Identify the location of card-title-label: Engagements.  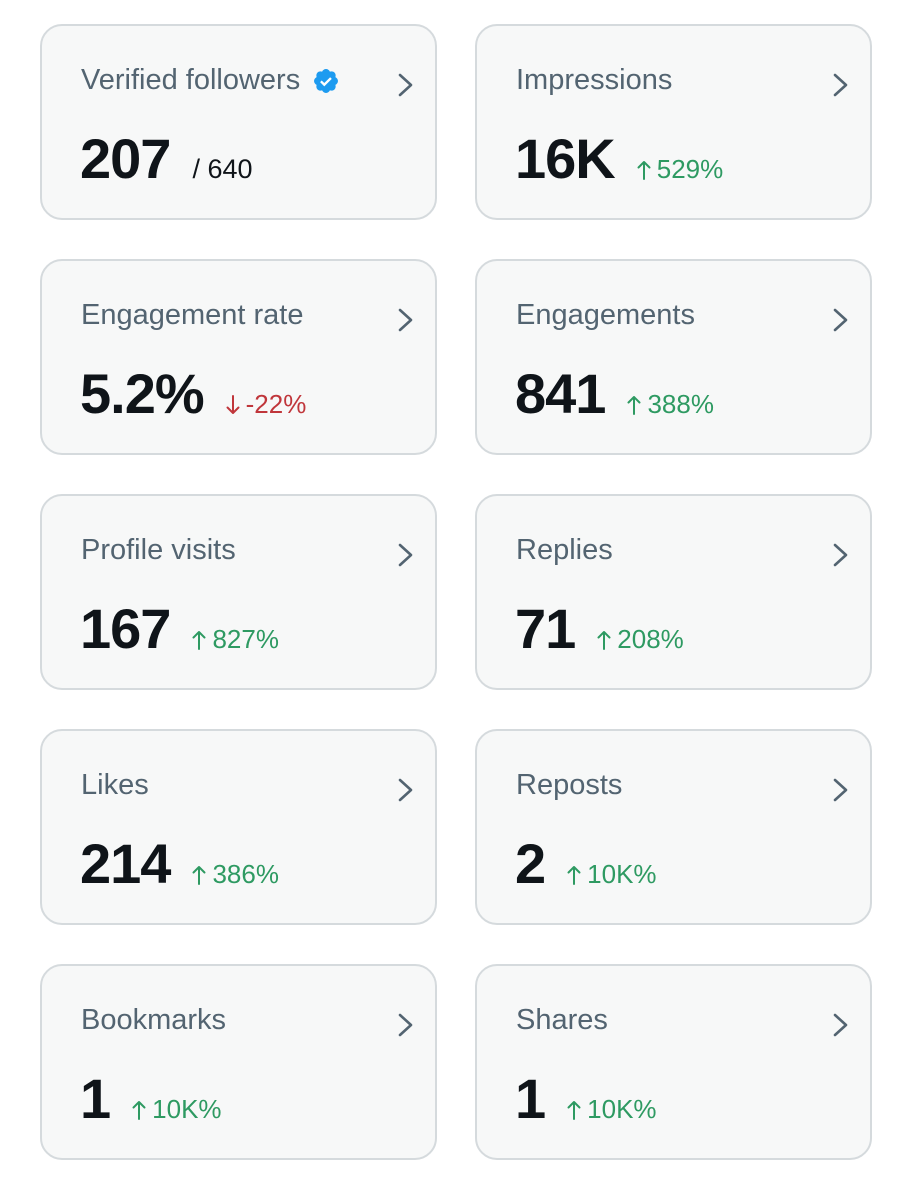
(605, 315).